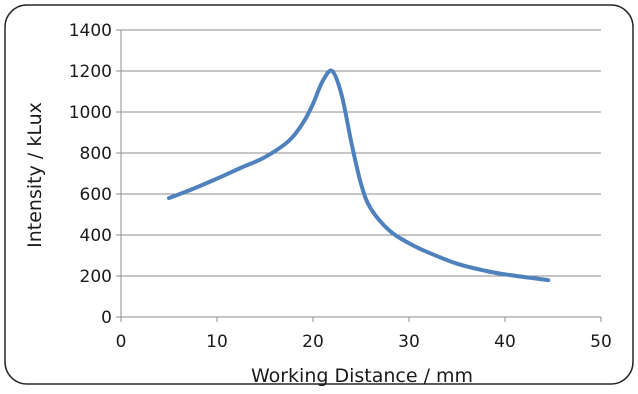 This screenshot has width=638, height=394. What do you see at coordinates (96, 277) in the screenshot?
I see `y-tick-label: 200` at bounding box center [96, 277].